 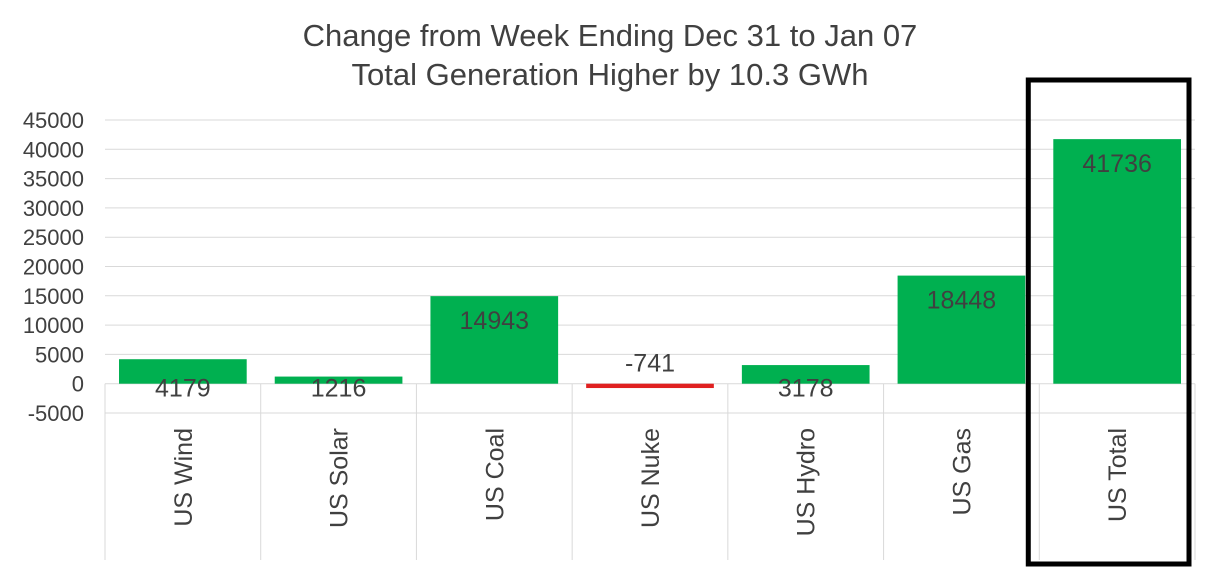 What do you see at coordinates (53, 237) in the screenshot?
I see `y-tick-label: 25000` at bounding box center [53, 237].